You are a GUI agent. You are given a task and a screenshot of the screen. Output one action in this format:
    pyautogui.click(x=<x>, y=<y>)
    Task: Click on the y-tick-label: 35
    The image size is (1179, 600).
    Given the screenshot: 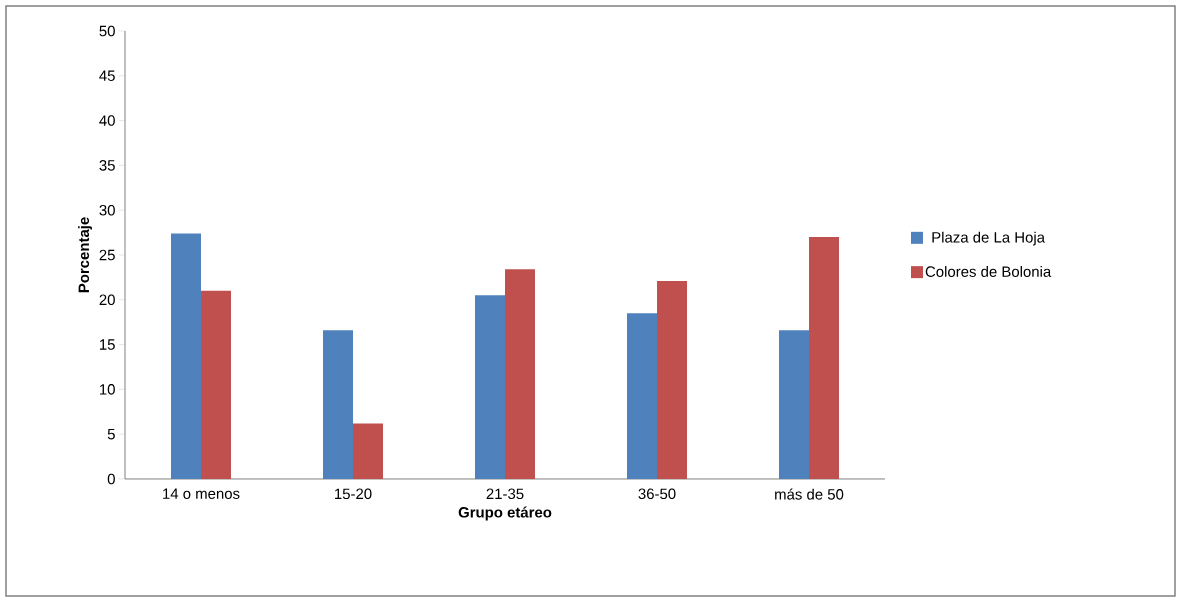 What is the action you would take?
    pyautogui.click(x=107, y=165)
    